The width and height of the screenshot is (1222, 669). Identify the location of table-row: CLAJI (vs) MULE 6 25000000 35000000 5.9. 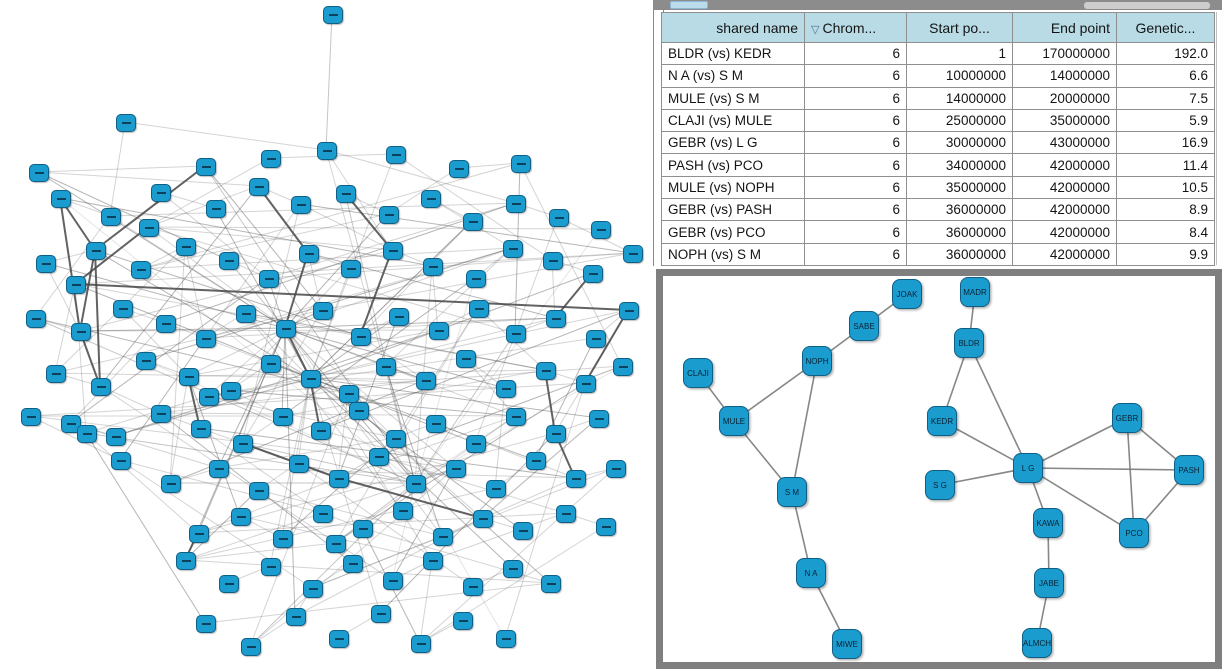
(938, 120).